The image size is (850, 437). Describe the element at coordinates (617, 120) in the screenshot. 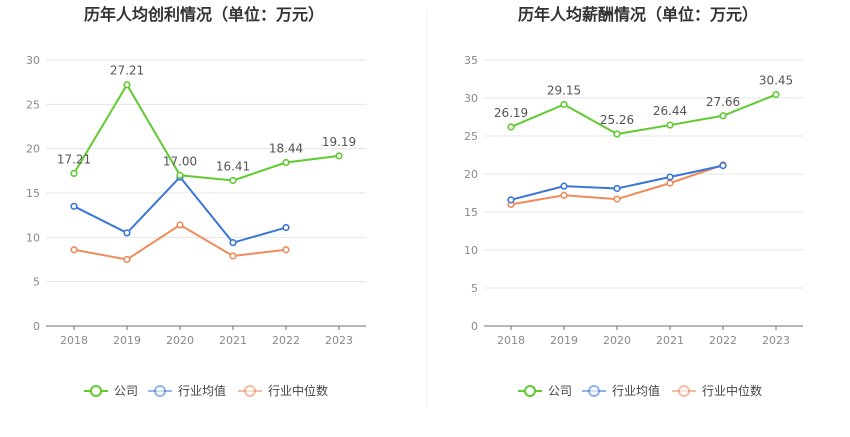

I see `data-label: 25.26` at that location.